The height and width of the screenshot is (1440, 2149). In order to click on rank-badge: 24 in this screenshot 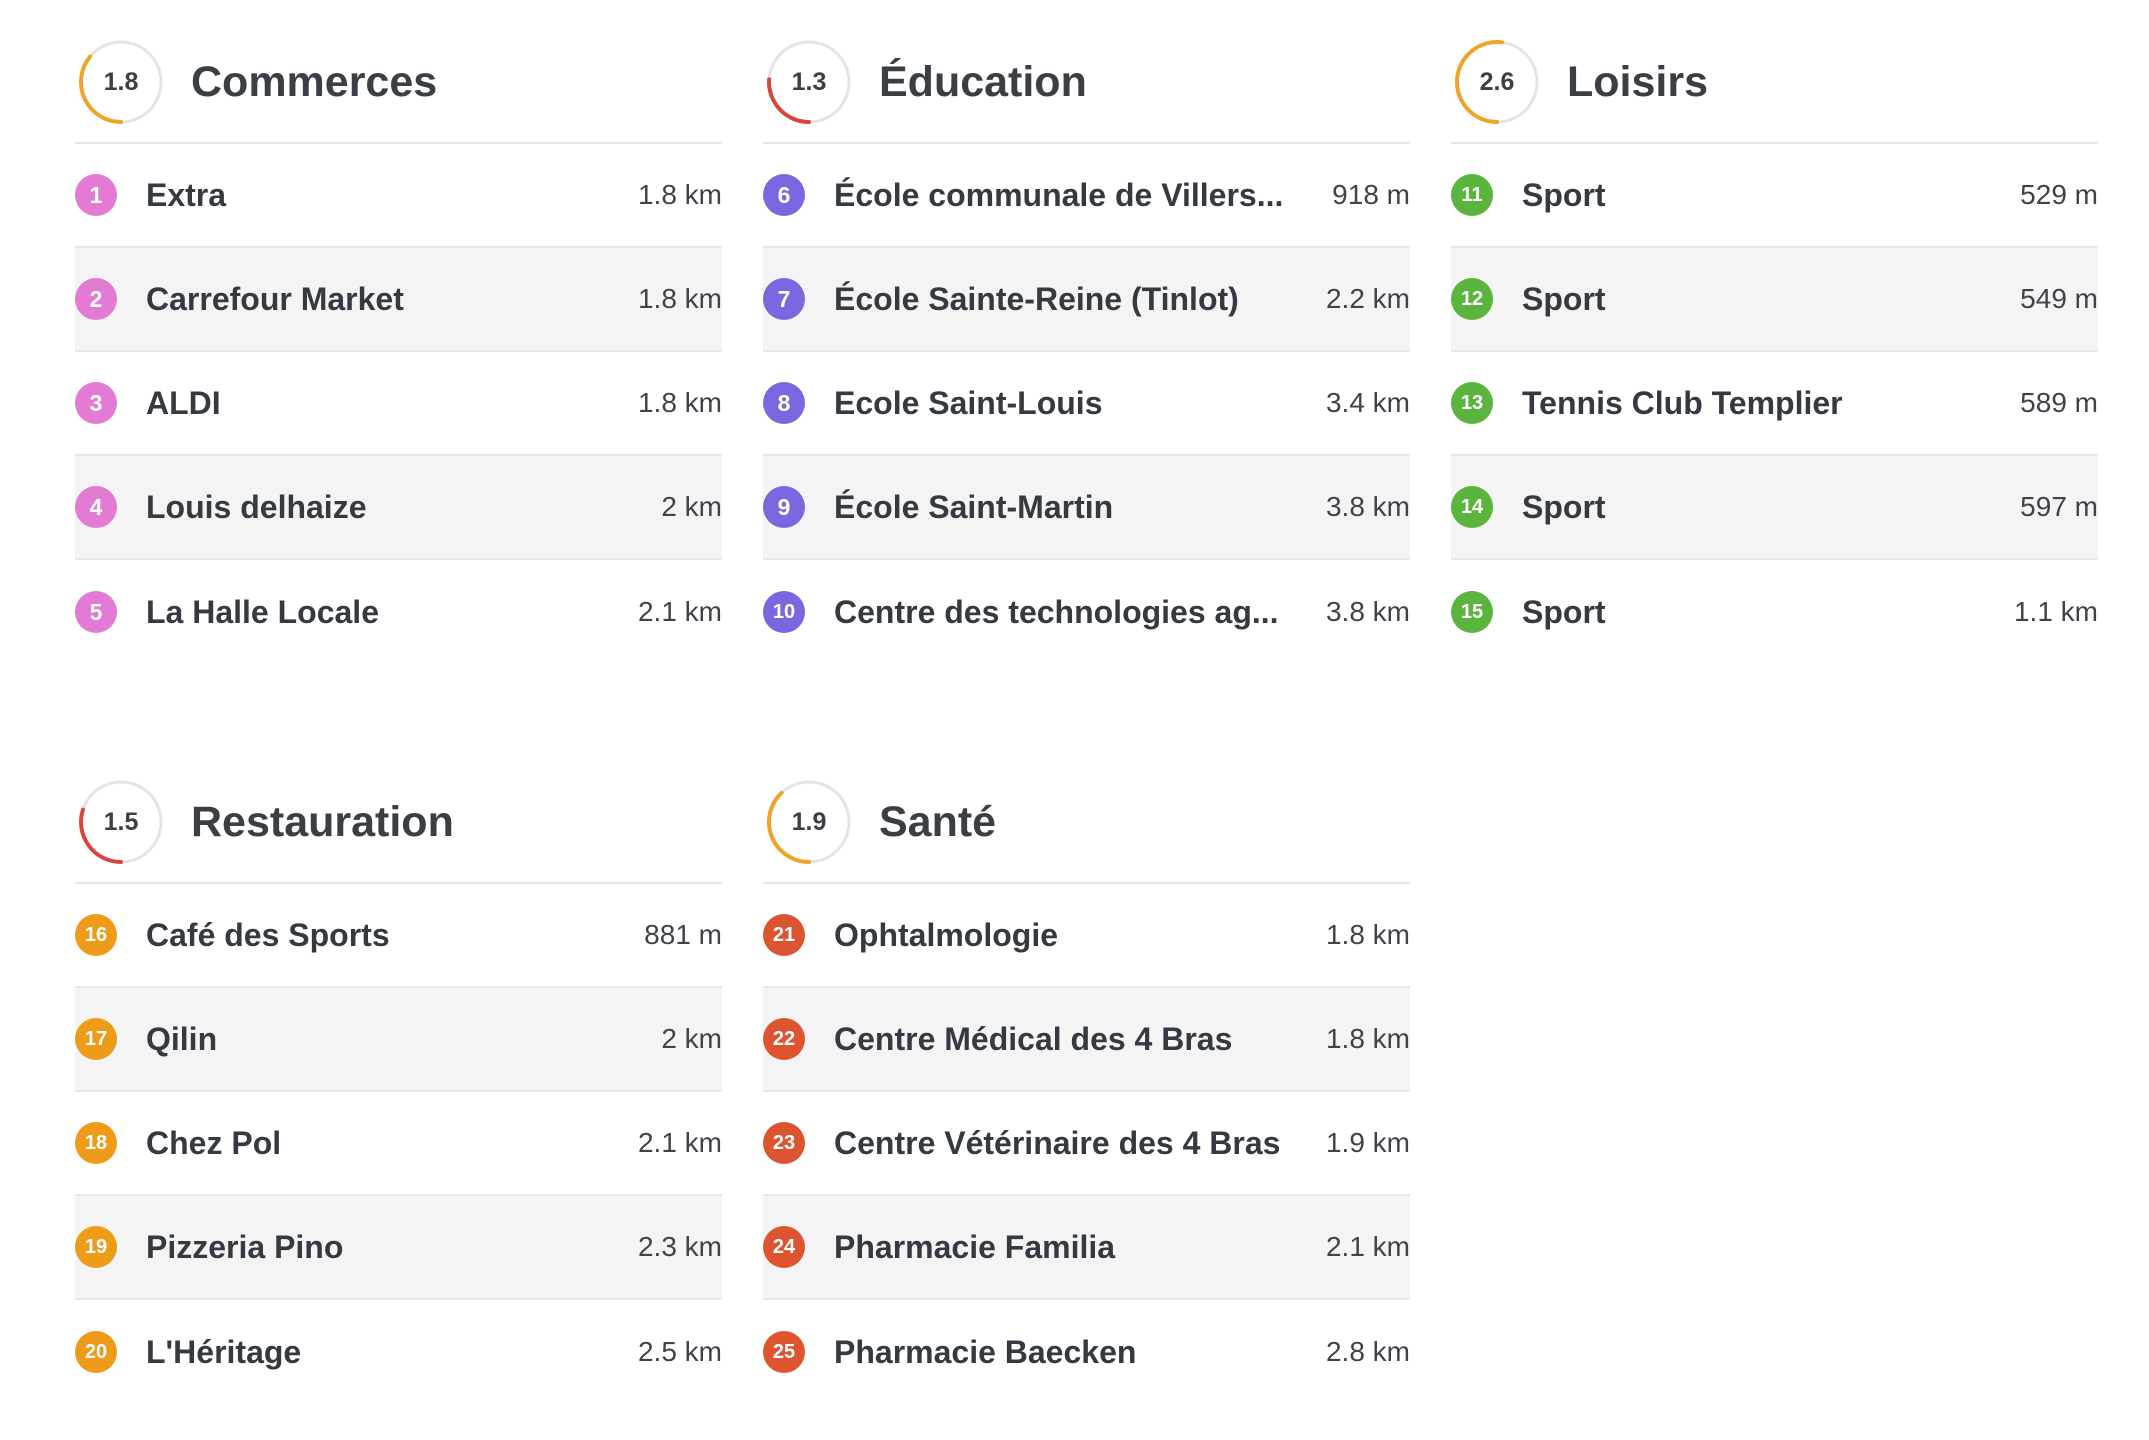, I will do `click(784, 1247)`.